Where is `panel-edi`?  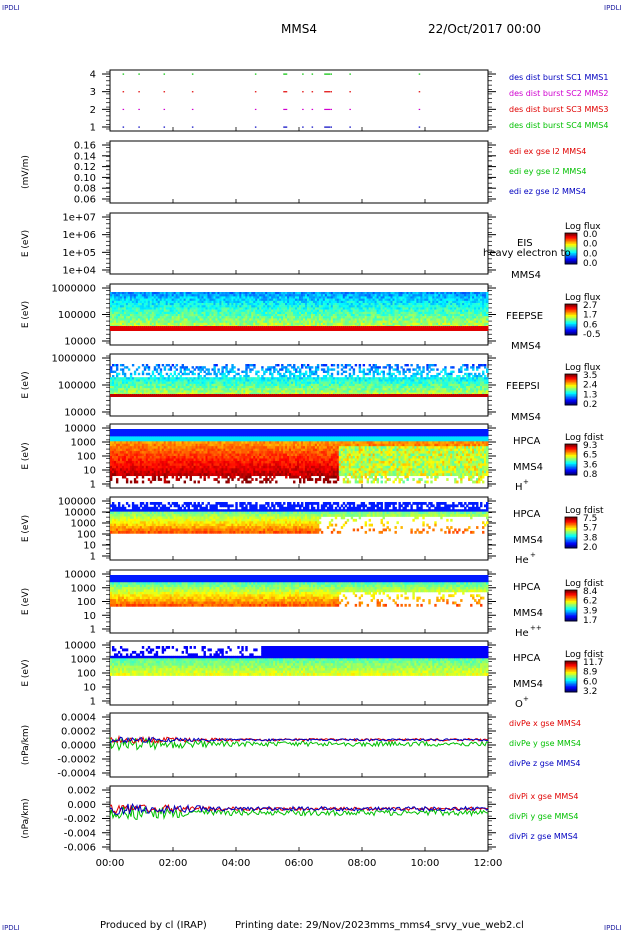
panel-edi is located at coordinates (299, 172).